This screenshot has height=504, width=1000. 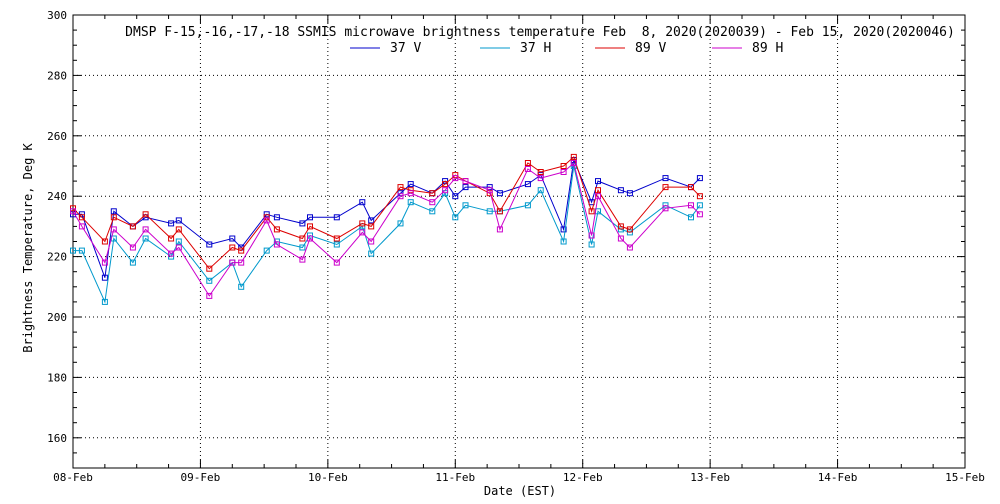 What do you see at coordinates (57, 136) in the screenshot?
I see `y-tick-label: 260` at bounding box center [57, 136].